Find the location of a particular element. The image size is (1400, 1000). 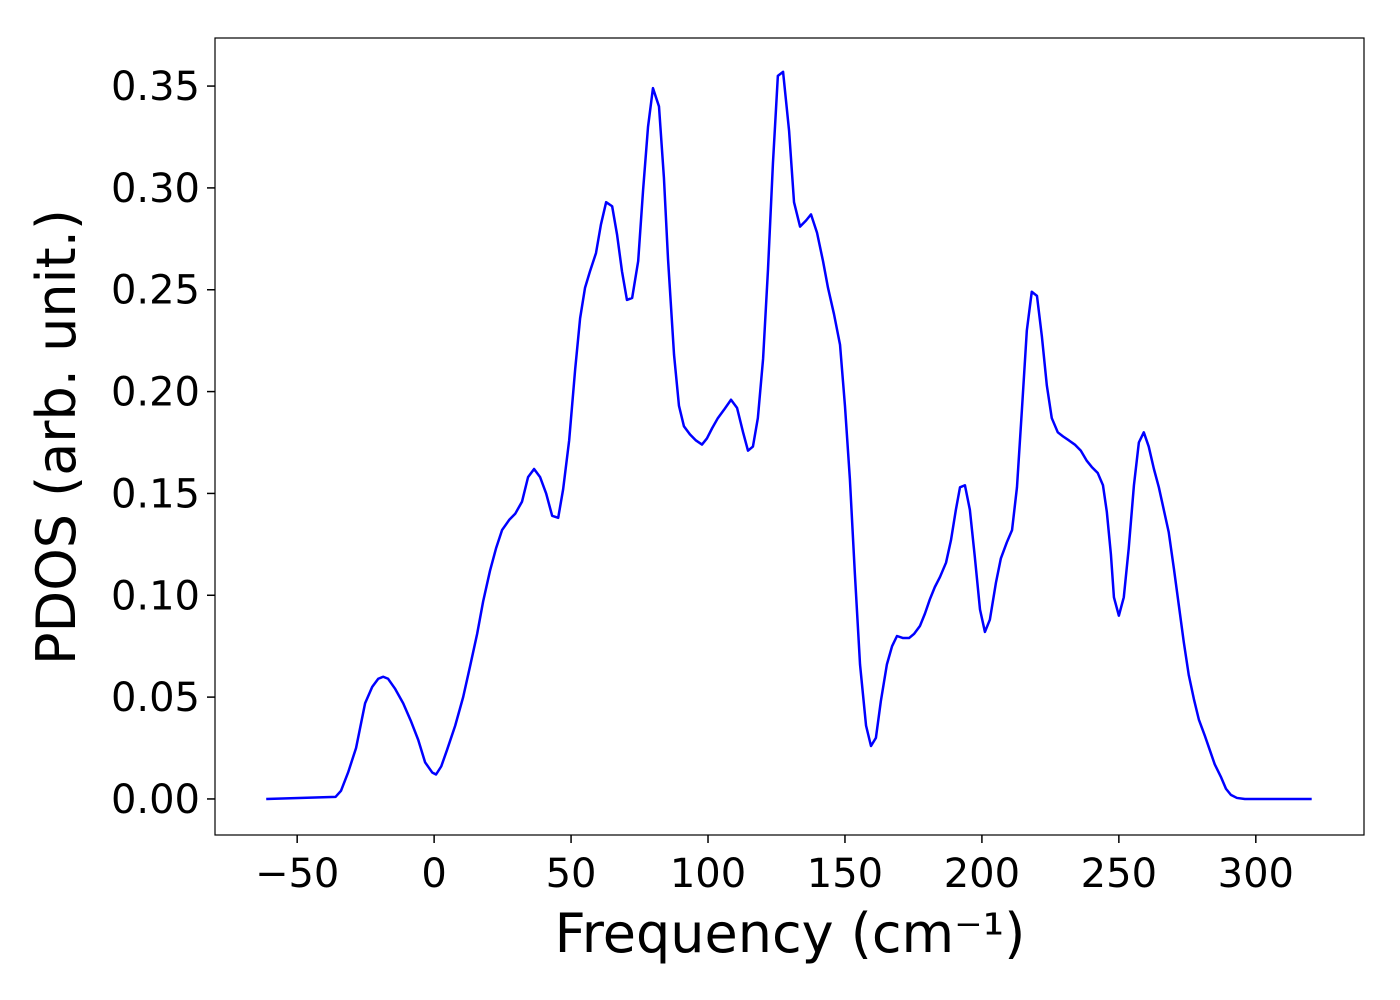

y-tick-label: 0.00 is located at coordinates (155, 800).